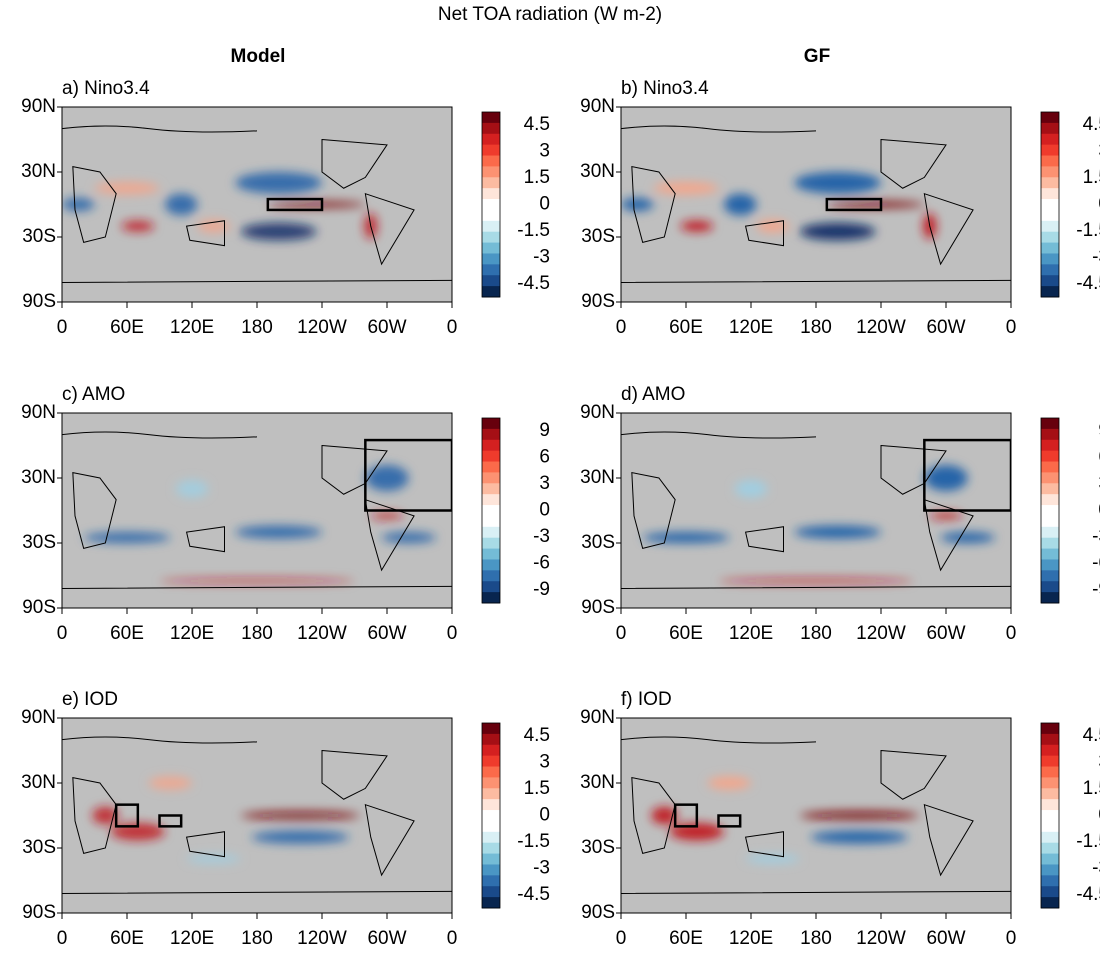  I want to click on lat-label: 90S, so click(598, 912).